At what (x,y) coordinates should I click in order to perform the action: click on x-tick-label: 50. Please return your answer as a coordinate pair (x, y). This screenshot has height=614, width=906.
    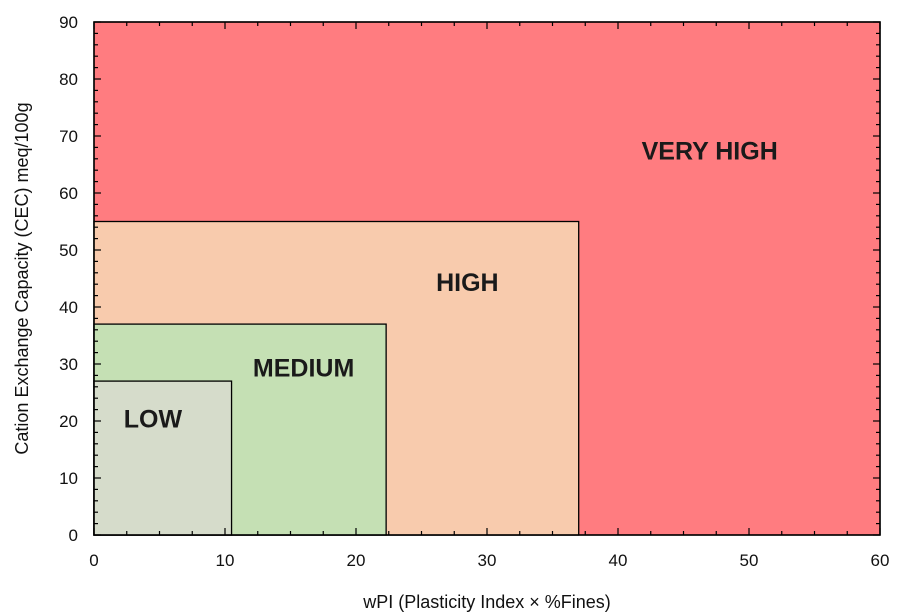
    Looking at the image, I should click on (749, 560).